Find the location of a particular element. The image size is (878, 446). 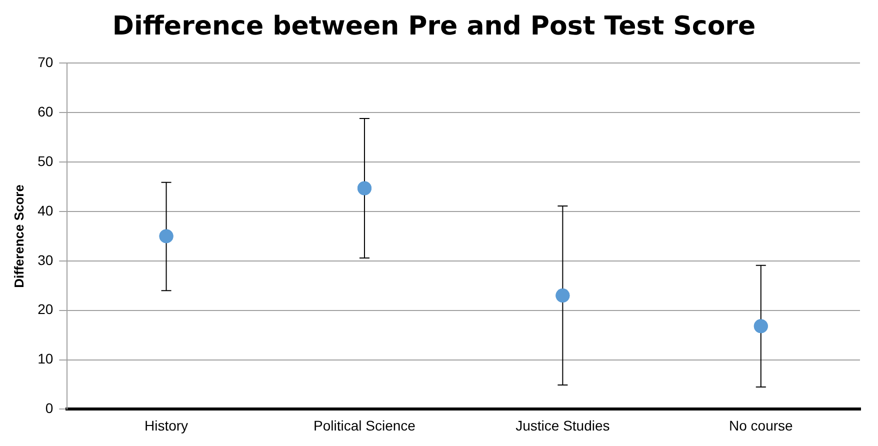

y-tick-label: 10 is located at coordinates (46, 358).